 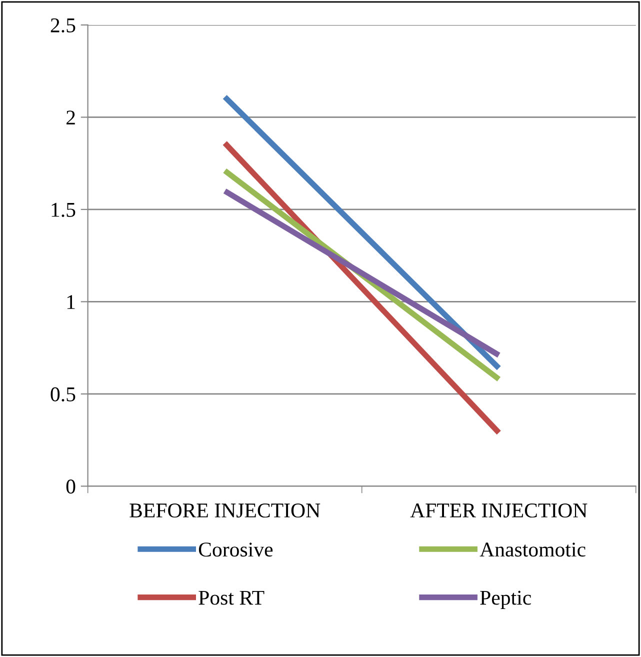 I want to click on y-tick-label: 1, so click(x=71, y=302).